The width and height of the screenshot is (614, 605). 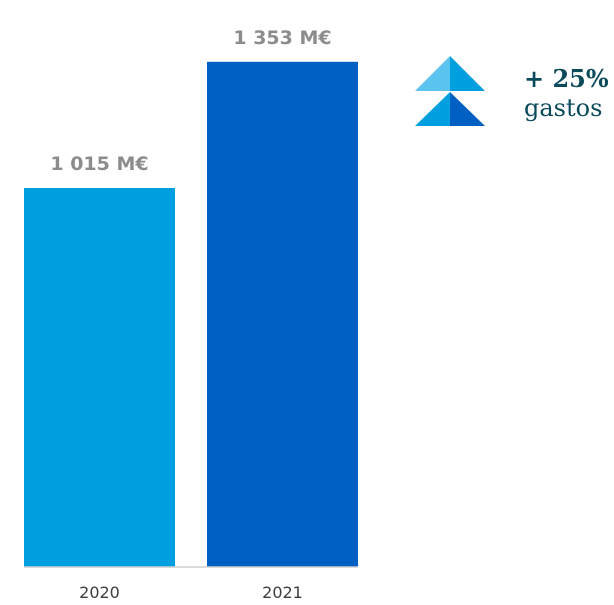 What do you see at coordinates (191, 592) in the screenshot?
I see `x-tick-labels-layer: 2020 2021` at bounding box center [191, 592].